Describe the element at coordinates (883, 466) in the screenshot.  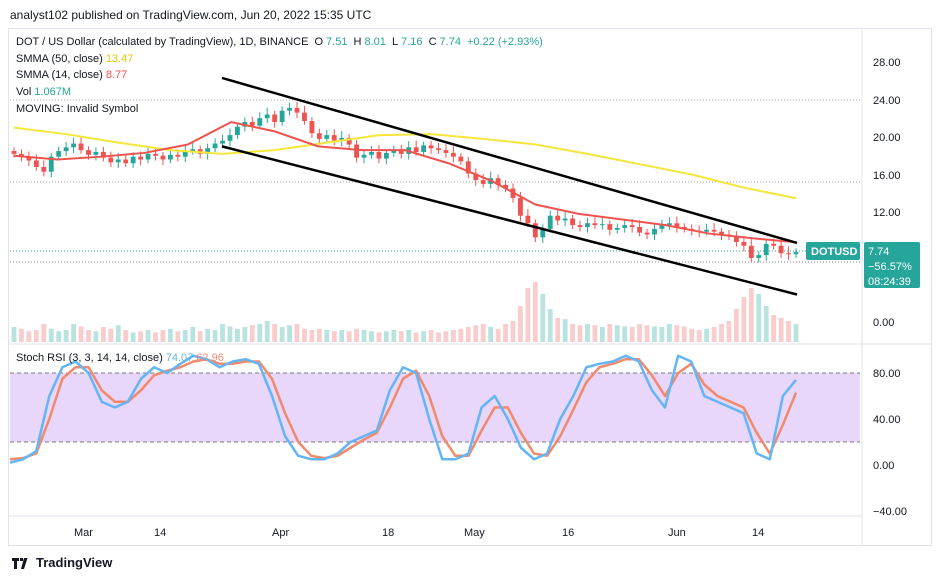
I see `stoch-tick-label: 0.00` at that location.